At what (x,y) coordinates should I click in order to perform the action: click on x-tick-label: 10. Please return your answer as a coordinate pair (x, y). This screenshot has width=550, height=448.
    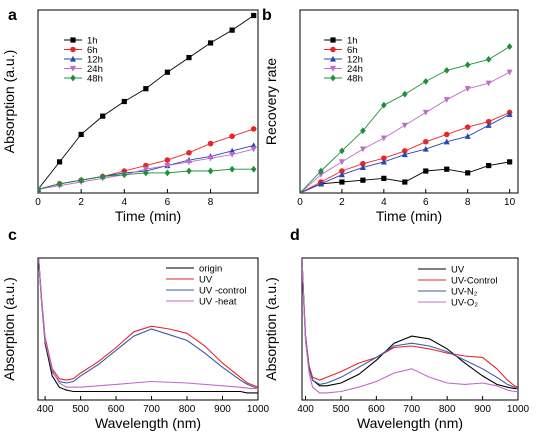
    Looking at the image, I should click on (510, 202).